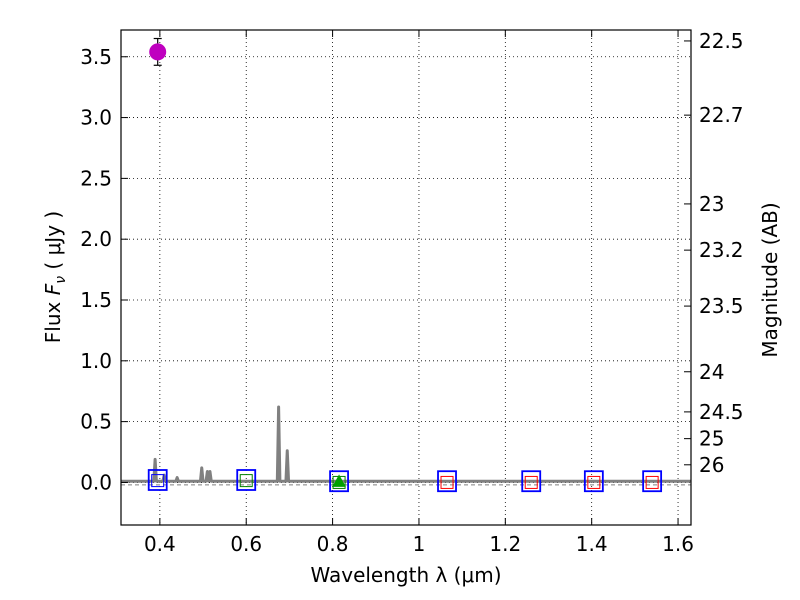 The image size is (800, 600). I want to click on y-axis-label: Flux Fν ( μJy ), so click(55, 277).